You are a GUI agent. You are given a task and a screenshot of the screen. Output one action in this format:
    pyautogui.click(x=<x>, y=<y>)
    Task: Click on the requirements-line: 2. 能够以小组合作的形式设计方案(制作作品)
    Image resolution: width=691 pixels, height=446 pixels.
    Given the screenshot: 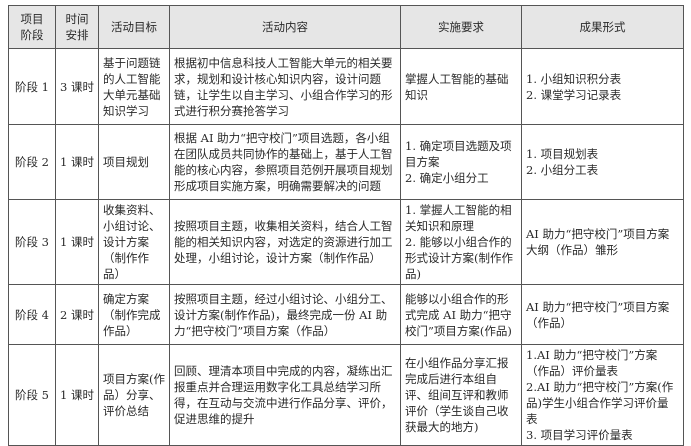 What is the action you would take?
    pyautogui.click(x=459, y=258)
    